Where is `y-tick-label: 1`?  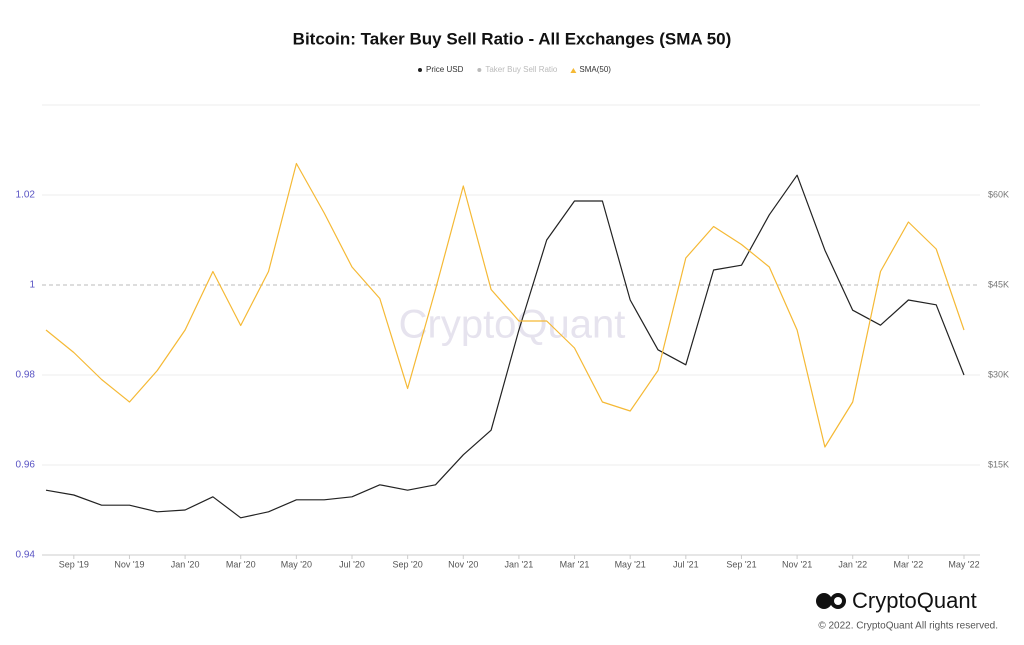
y-tick-label: 1 is located at coordinates (32, 285).